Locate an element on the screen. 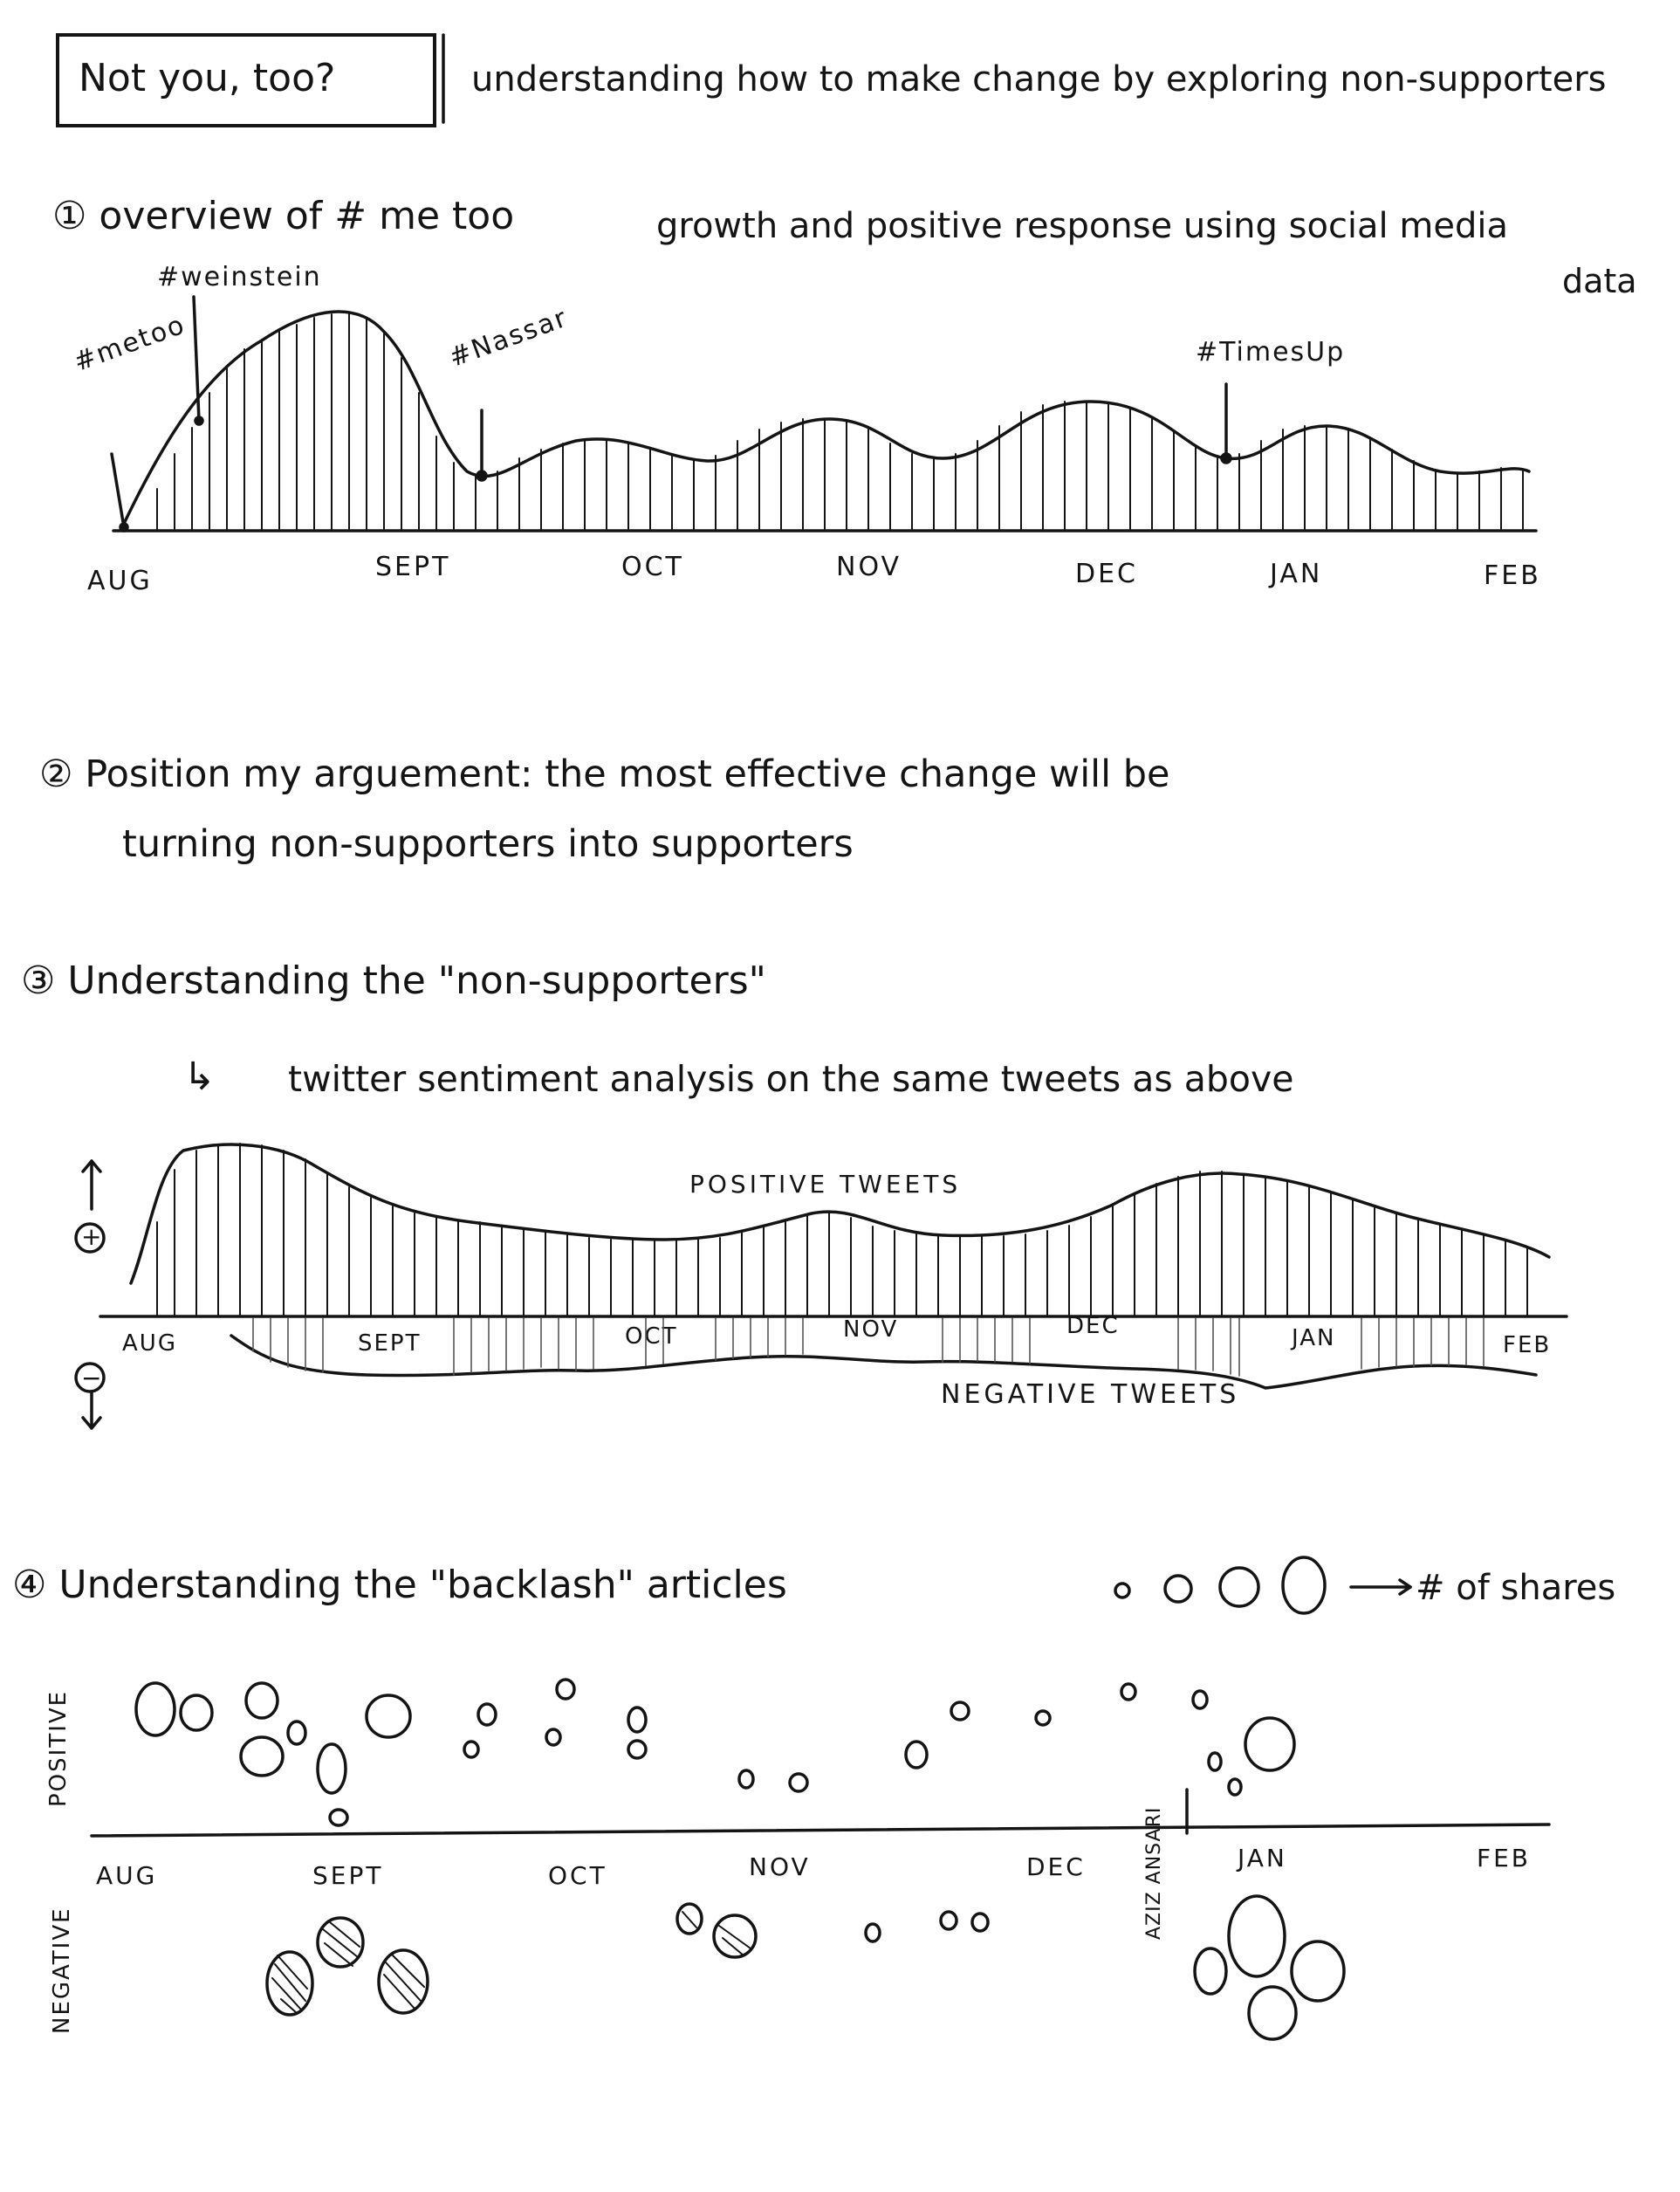 The height and width of the screenshot is (2192, 1680). s1-month-oct: OCT is located at coordinates (652, 567).